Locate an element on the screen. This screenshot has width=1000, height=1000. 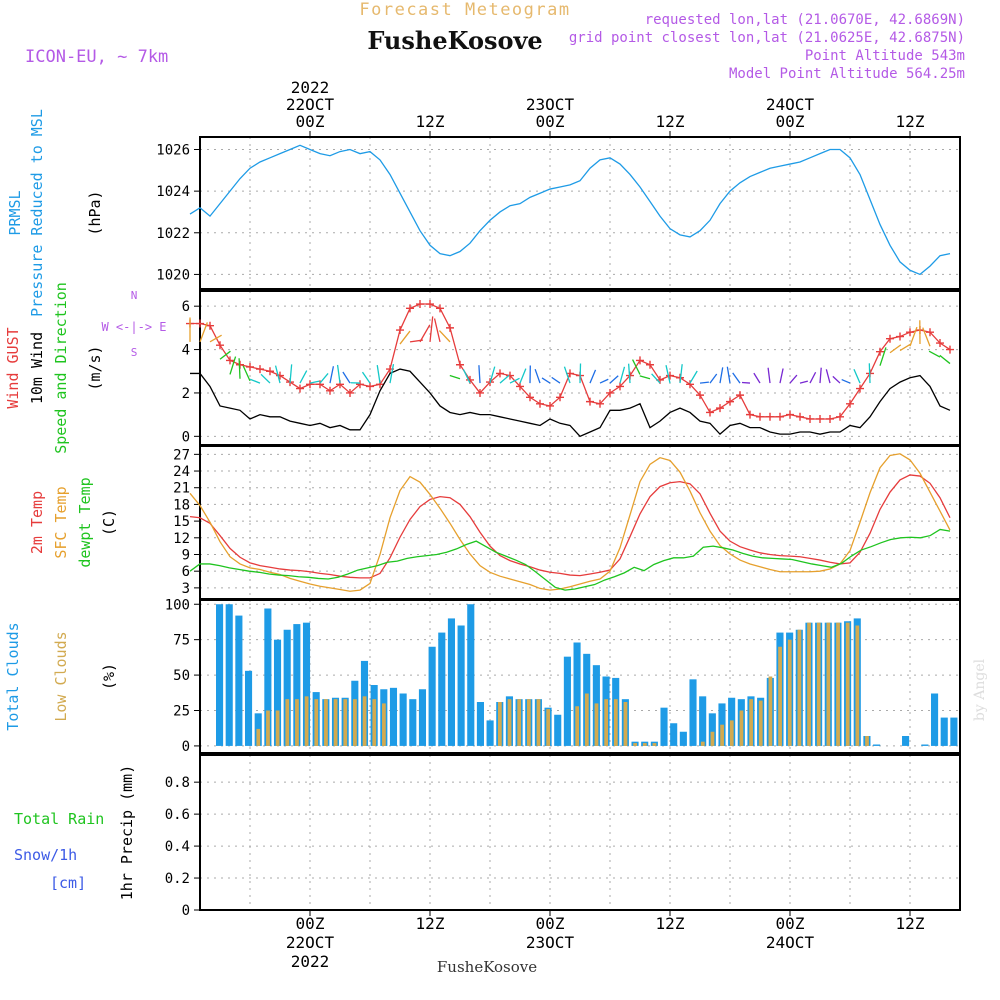
time-label-top: 00Z is located at coordinates (790, 121).